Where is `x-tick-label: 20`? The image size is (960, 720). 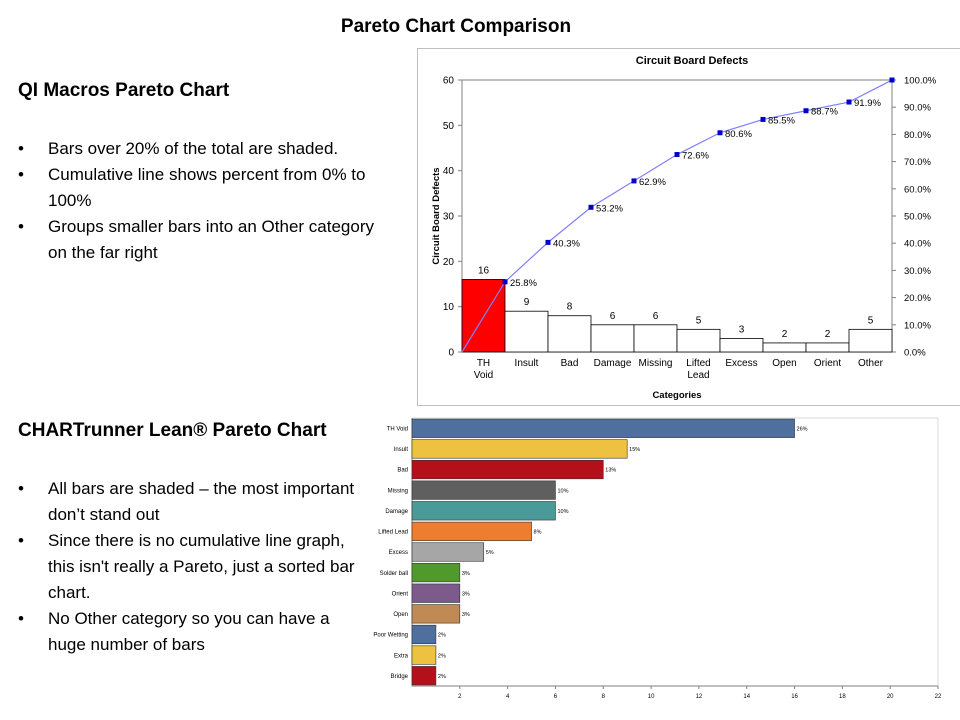
x-tick-label: 20 is located at coordinates (890, 697).